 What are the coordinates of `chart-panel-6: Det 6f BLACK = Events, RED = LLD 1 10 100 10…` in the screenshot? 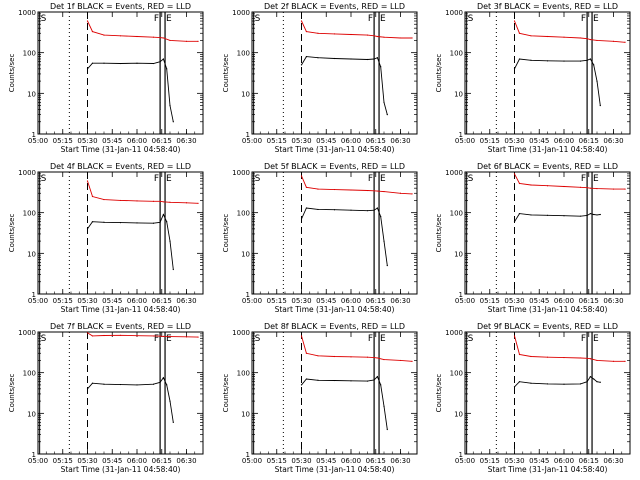 It's located at (533, 238).